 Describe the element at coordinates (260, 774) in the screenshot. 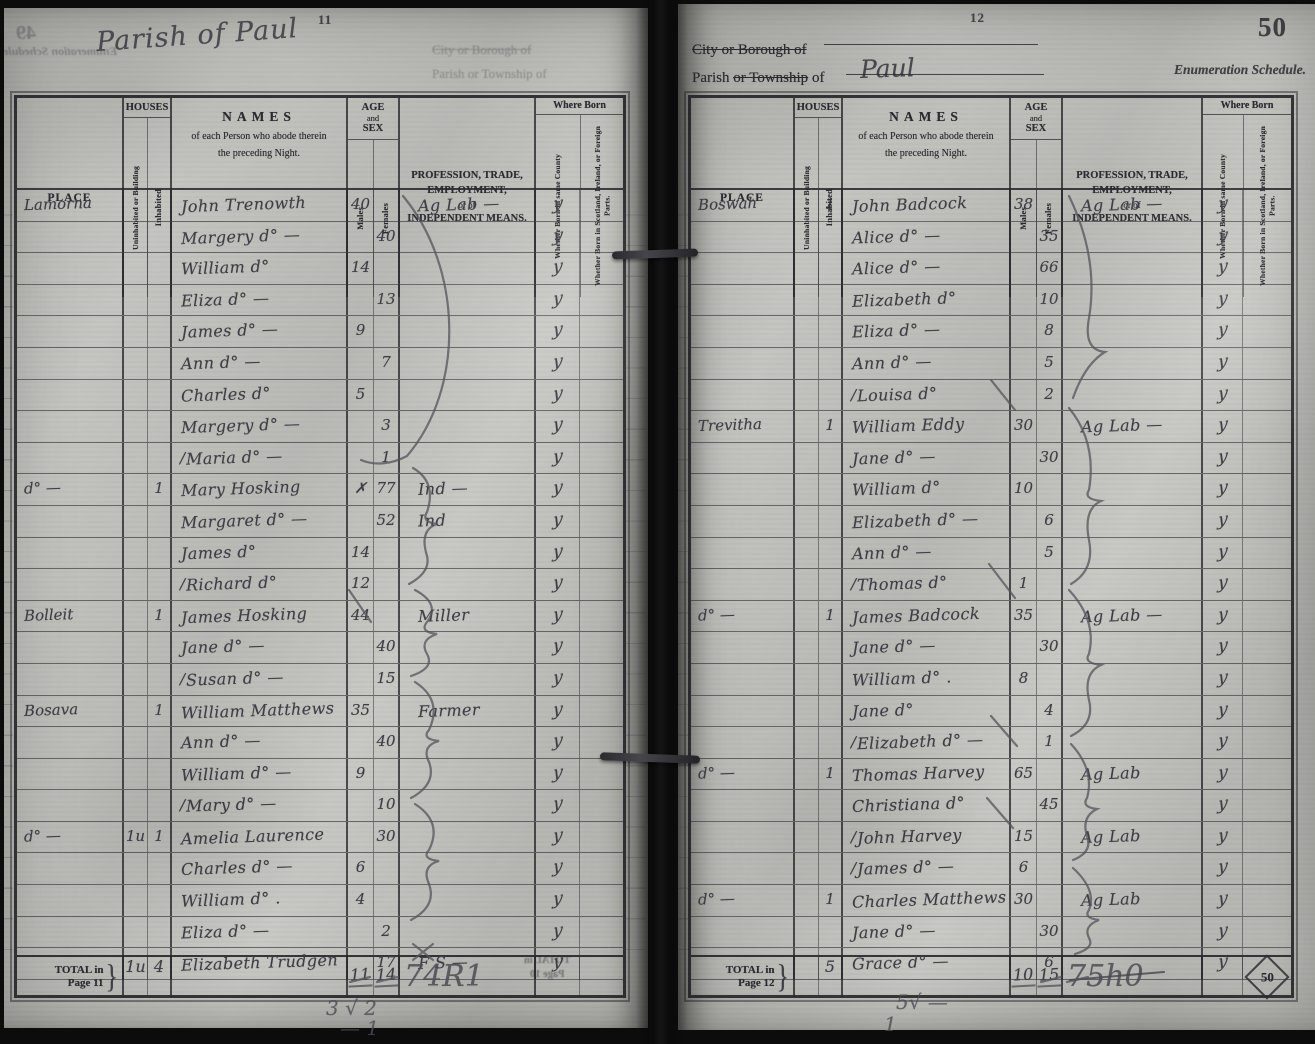

I see `name-cell: William d° —` at that location.